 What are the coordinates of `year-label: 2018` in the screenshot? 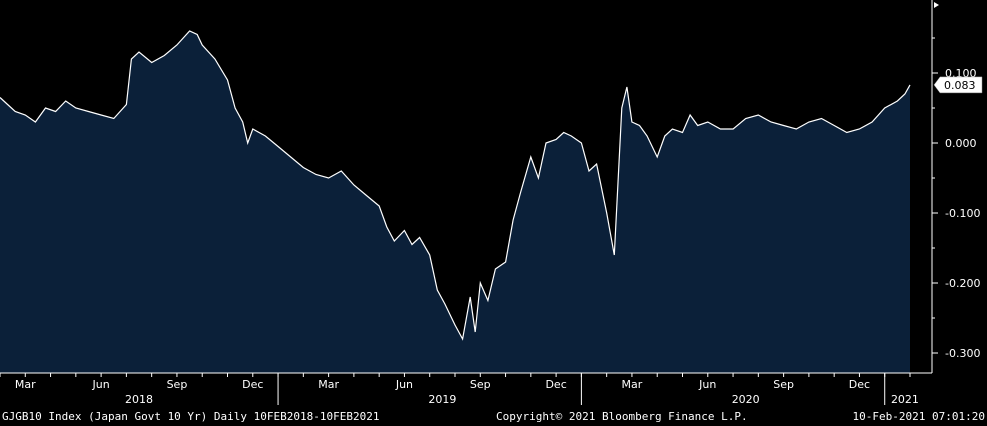 It's located at (139, 399).